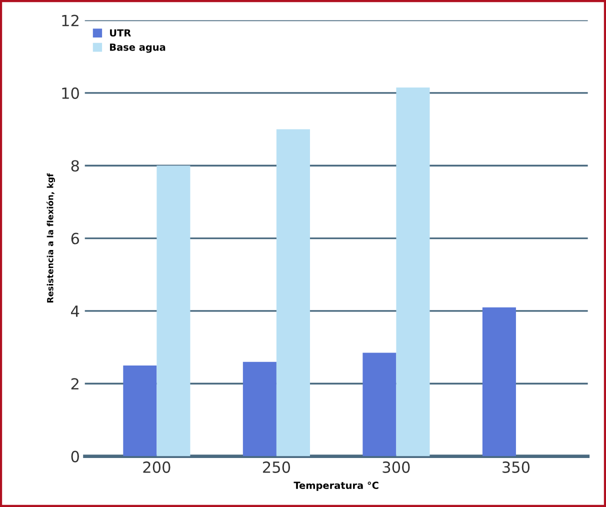 Image resolution: width=606 pixels, height=507 pixels. I want to click on x-tick-label: 200, so click(156, 467).